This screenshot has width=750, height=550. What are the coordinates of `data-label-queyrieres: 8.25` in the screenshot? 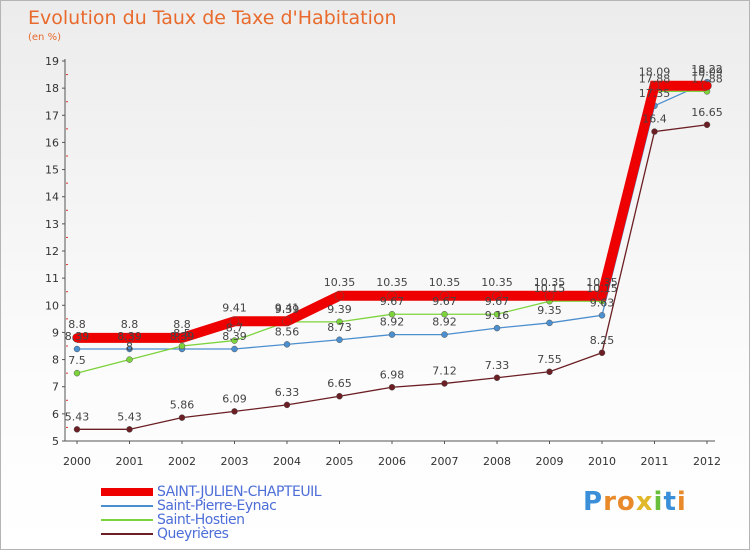 It's located at (602, 340).